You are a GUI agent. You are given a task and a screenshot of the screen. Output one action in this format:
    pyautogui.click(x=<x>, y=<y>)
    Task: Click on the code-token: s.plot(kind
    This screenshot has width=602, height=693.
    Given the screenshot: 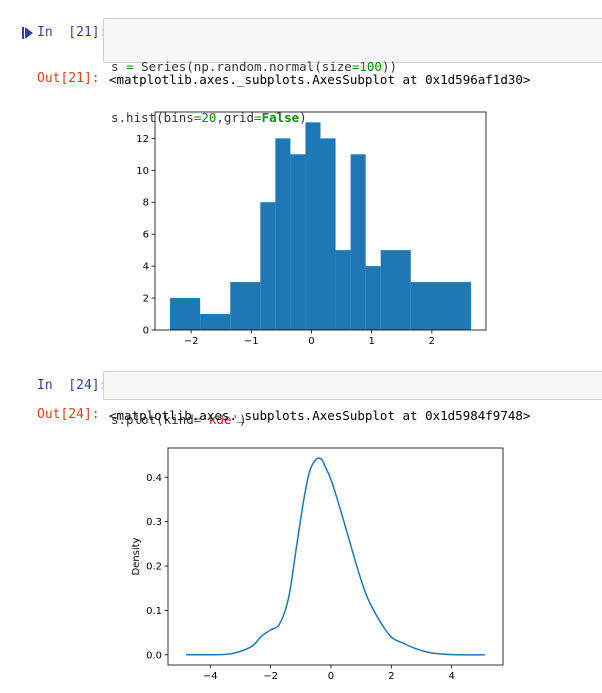 What is the action you would take?
    pyautogui.click(x=152, y=419)
    